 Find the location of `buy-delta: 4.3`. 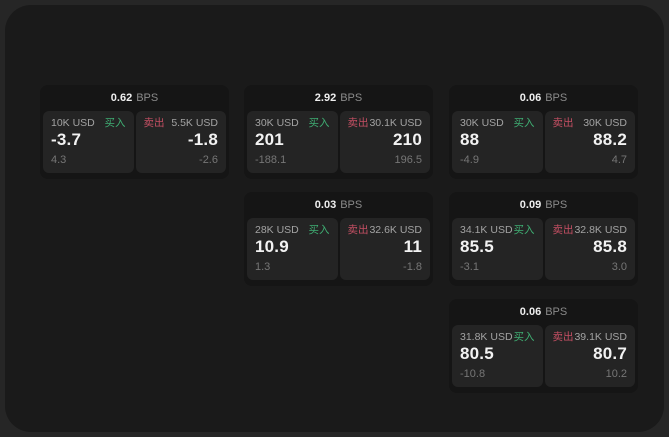

buy-delta: 4.3 is located at coordinates (59, 160).